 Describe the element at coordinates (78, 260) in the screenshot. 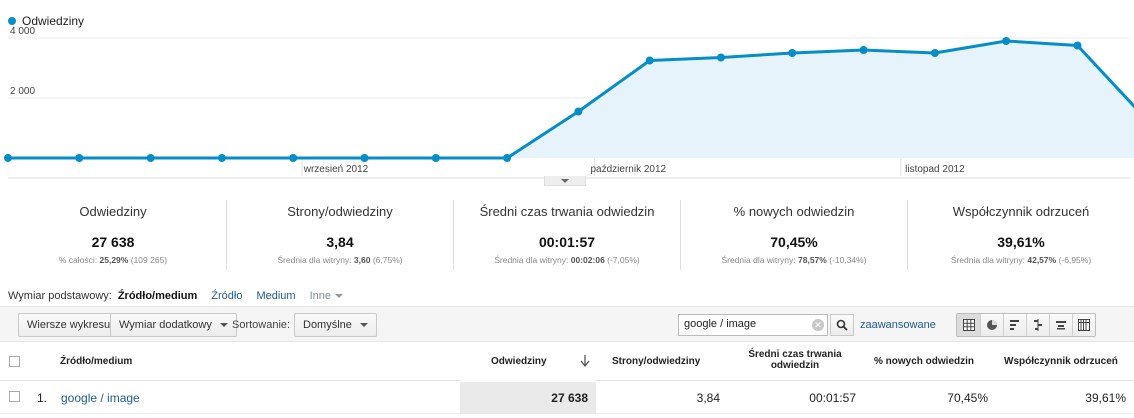

I see `scorecard-sub-prefix: % całości:` at that location.